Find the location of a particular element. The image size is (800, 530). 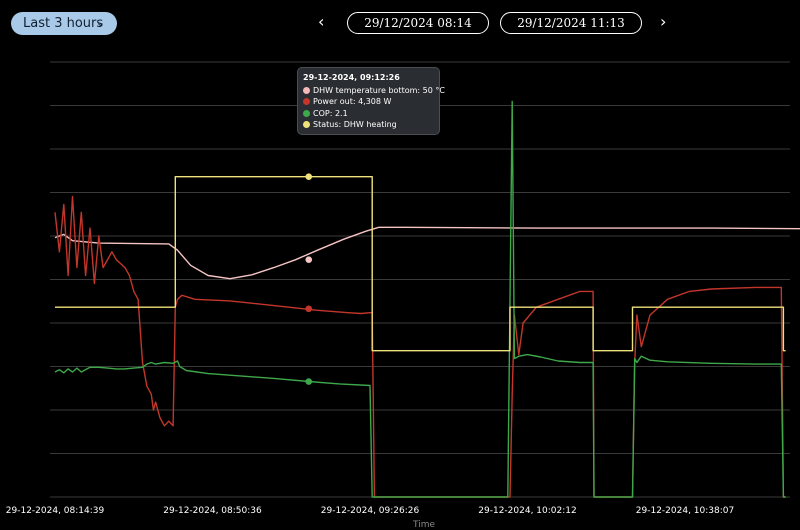

tooltip-power-text: Power out: 4,308 W is located at coordinates (352, 101).